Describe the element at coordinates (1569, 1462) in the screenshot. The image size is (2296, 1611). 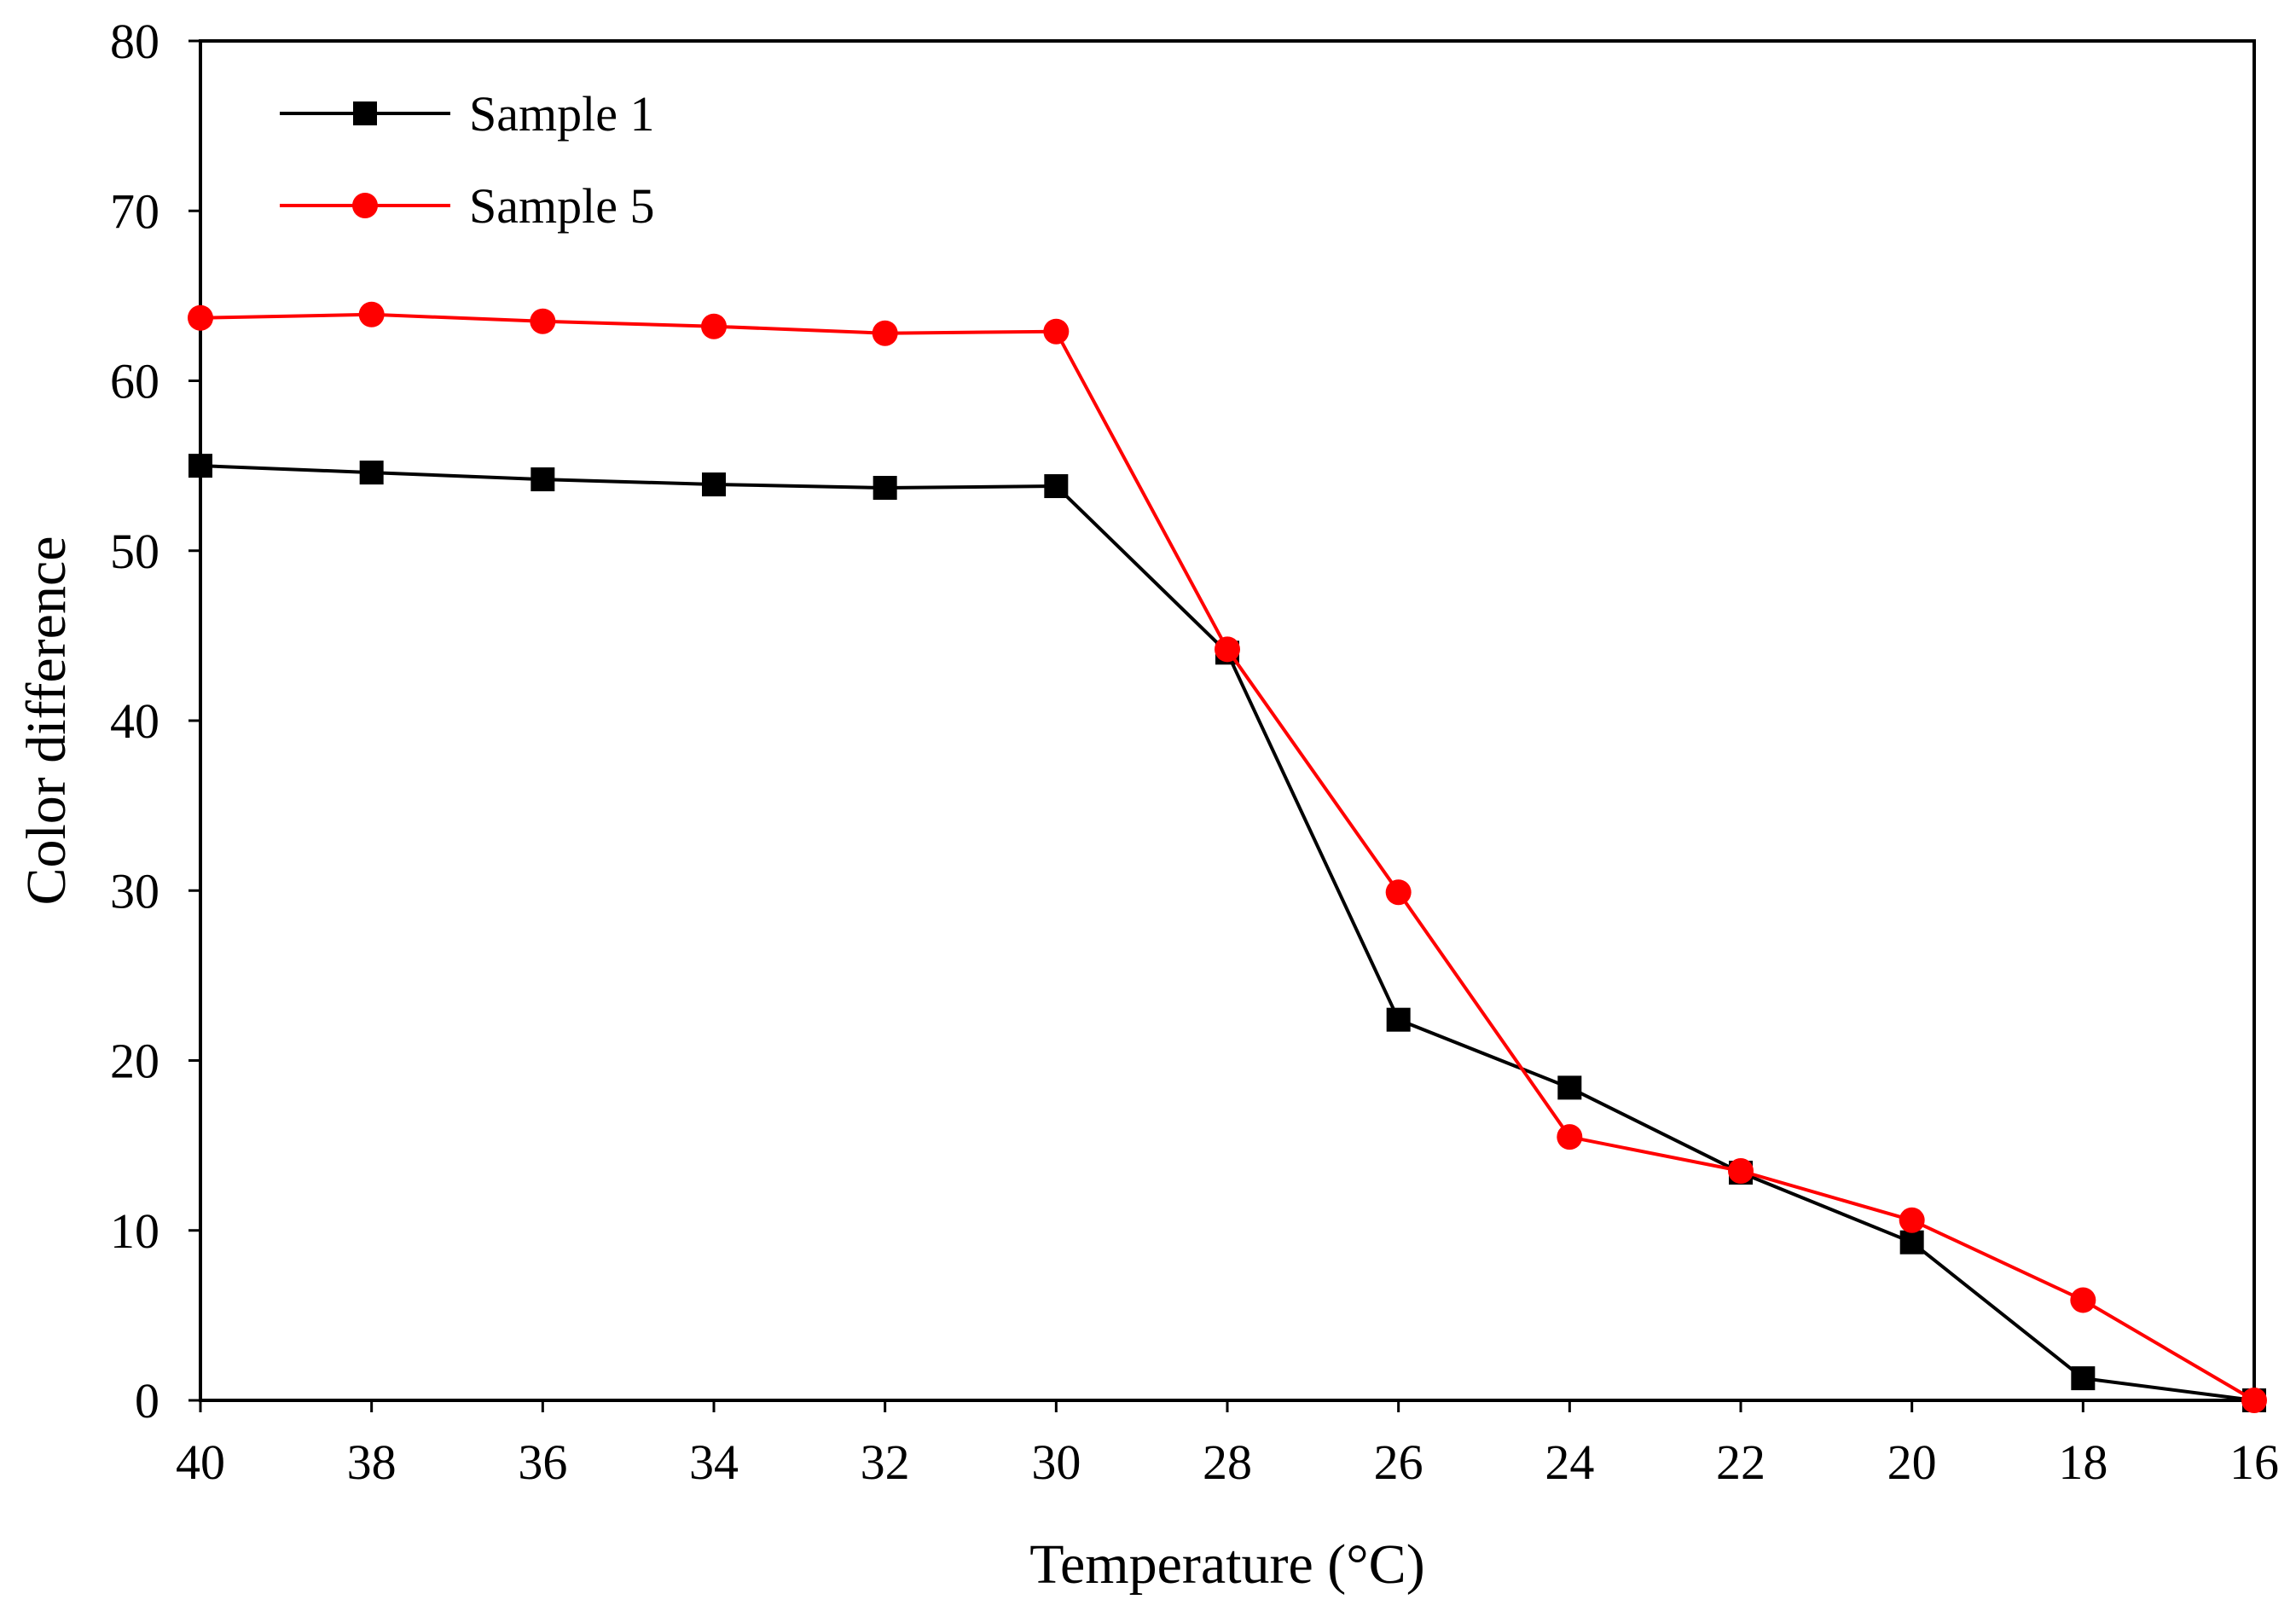
I see `x-tick-label: 24` at that location.